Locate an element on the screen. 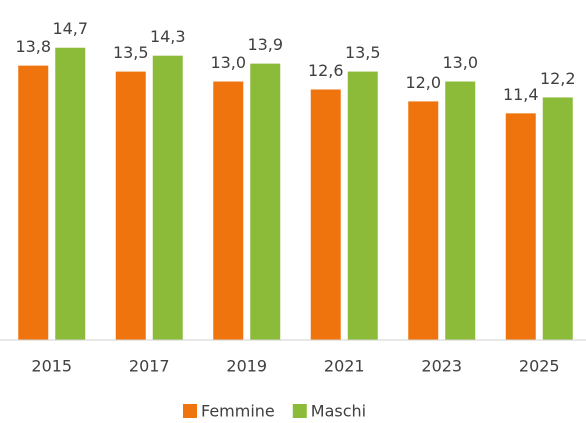 The height and width of the screenshot is (423, 586). value-label: 12,6 is located at coordinates (326, 70).